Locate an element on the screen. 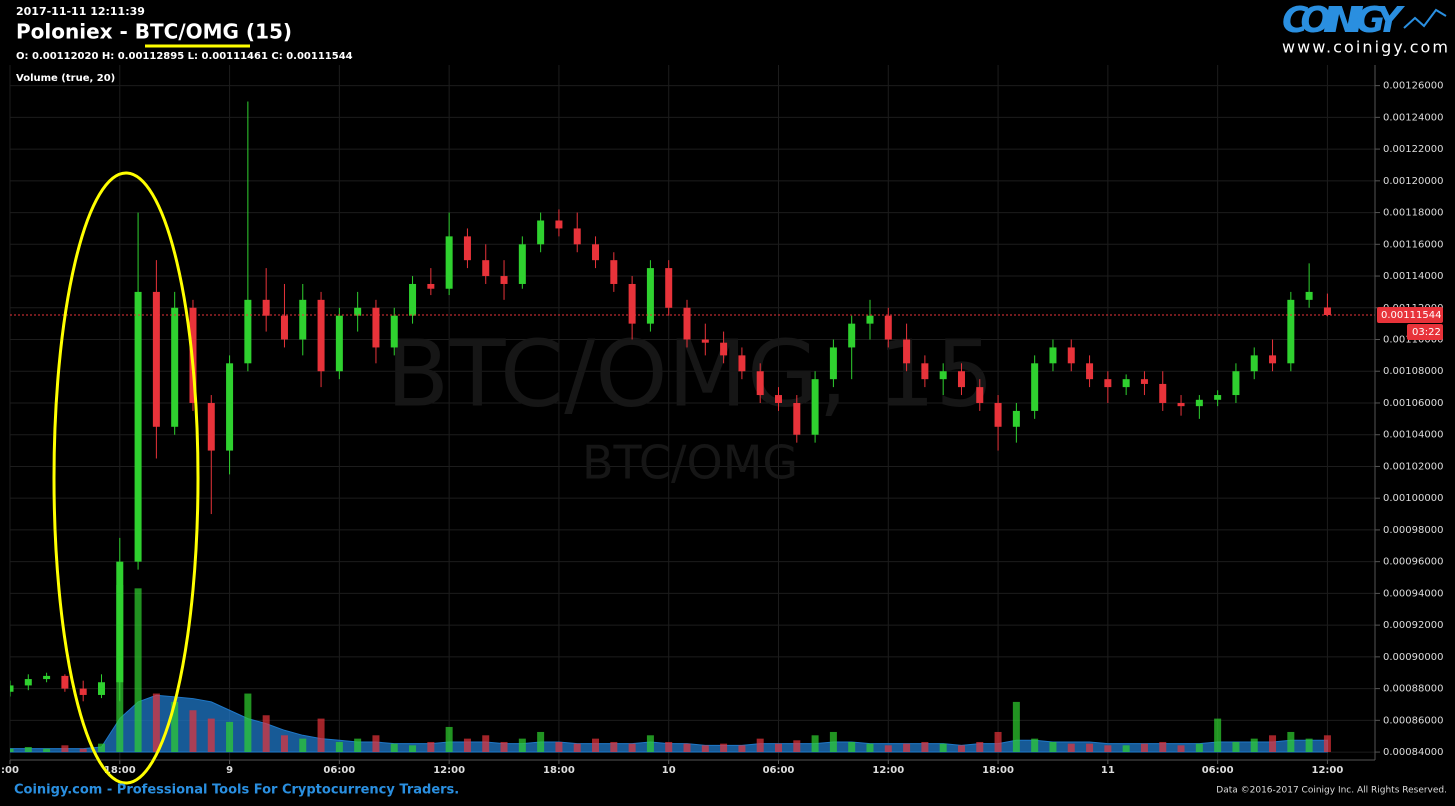 The width and height of the screenshot is (1455, 806). y-tick-label: 0.00124000 is located at coordinates (1413, 117).